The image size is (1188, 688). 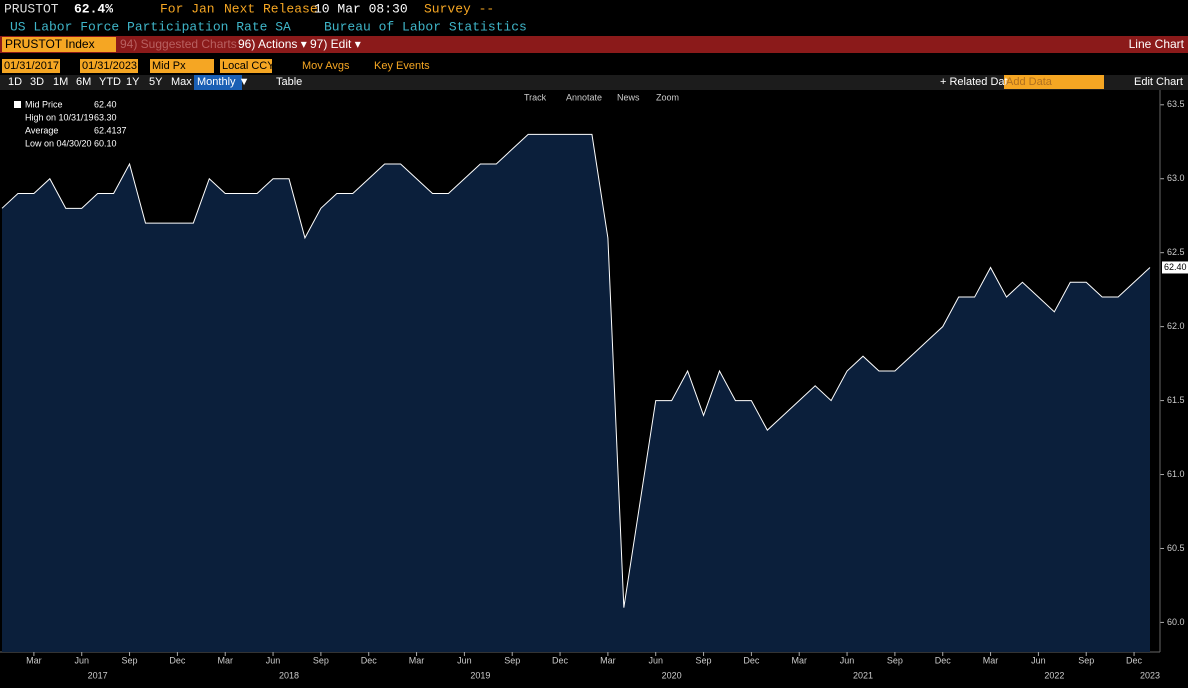 What do you see at coordinates (402, 66) in the screenshot?
I see `key-events: Key Events` at bounding box center [402, 66].